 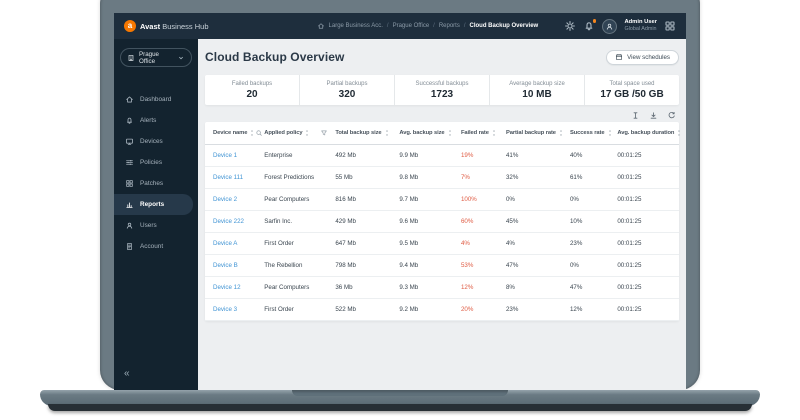 What do you see at coordinates (324, 133) in the screenshot?
I see `filter-icon` at bounding box center [324, 133].